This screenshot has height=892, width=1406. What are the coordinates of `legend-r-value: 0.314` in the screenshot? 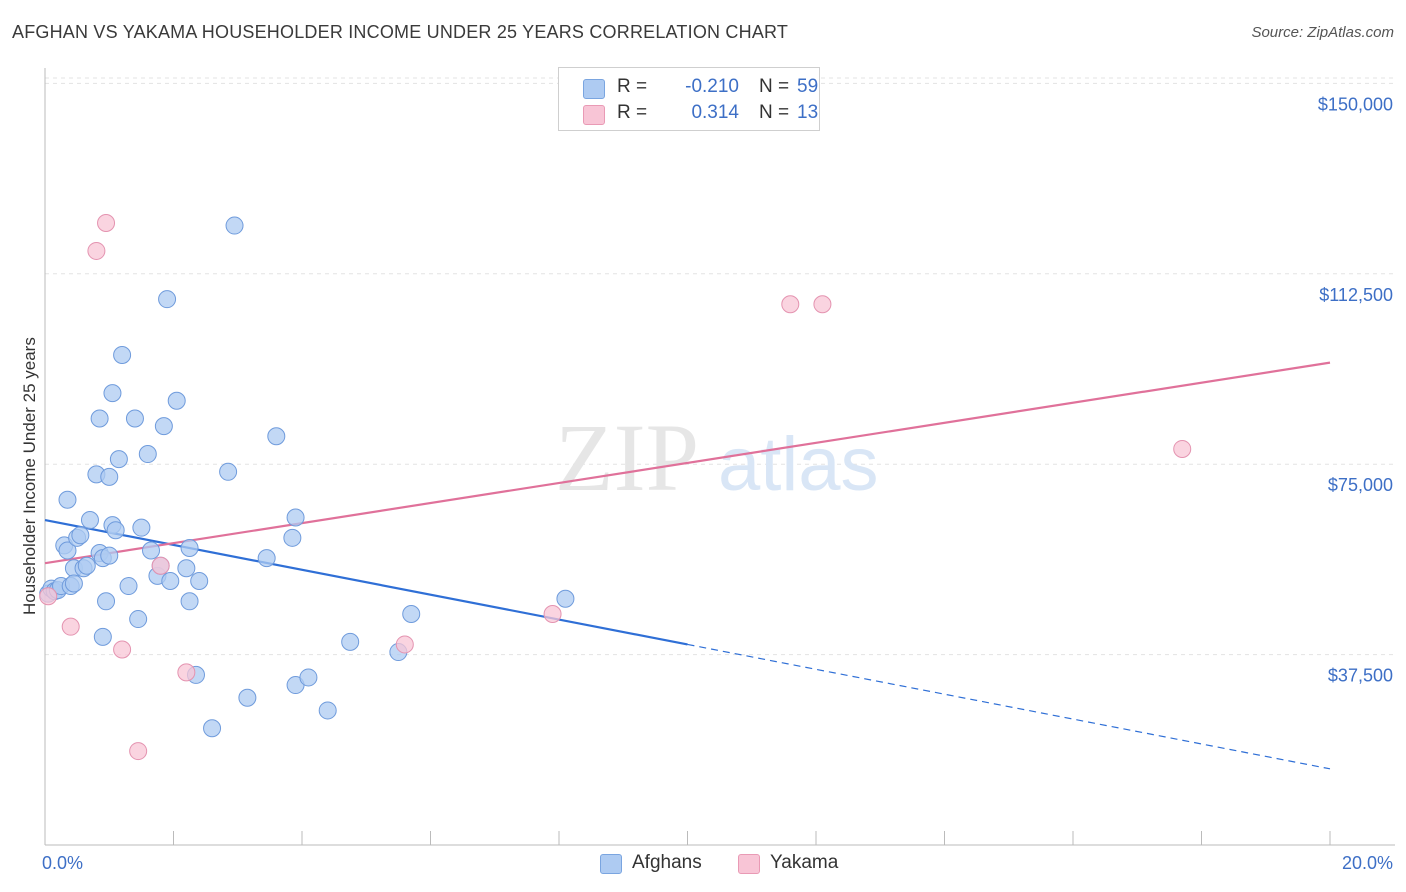 It's located at (715, 112).